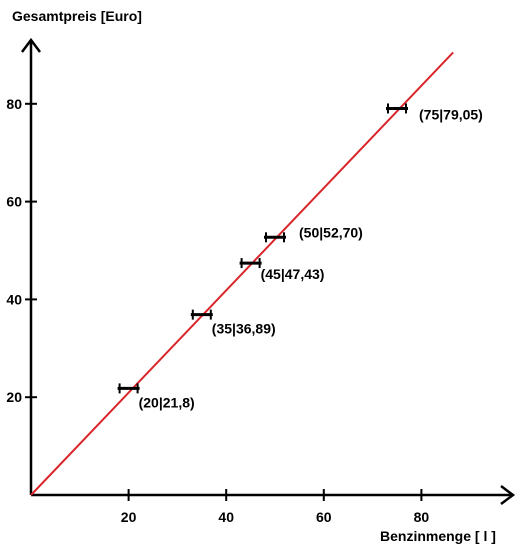  I want to click on x-tick-label: 60, so click(324, 517).